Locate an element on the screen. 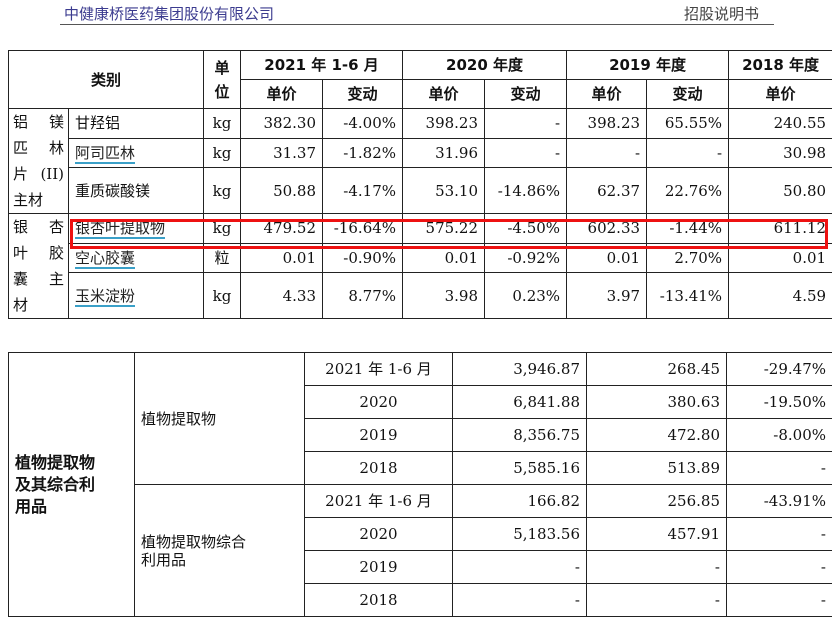  value-cell: 6,841.88 is located at coordinates (519, 402).